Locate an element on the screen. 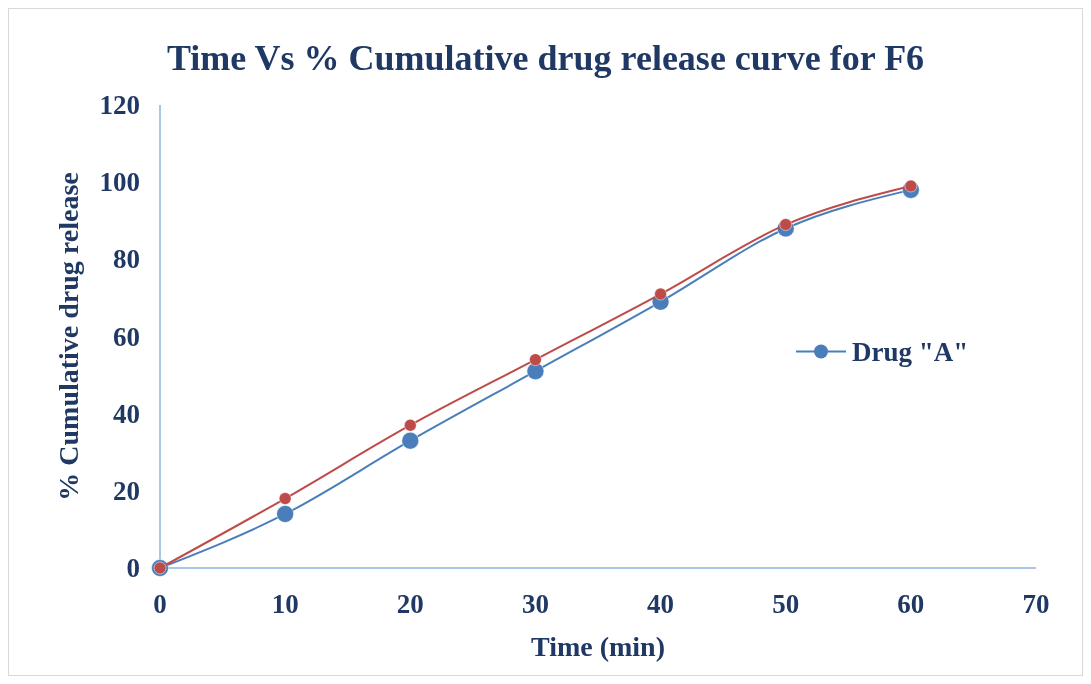 The image size is (1091, 684). y-tick-label: 120 is located at coordinates (119, 105).